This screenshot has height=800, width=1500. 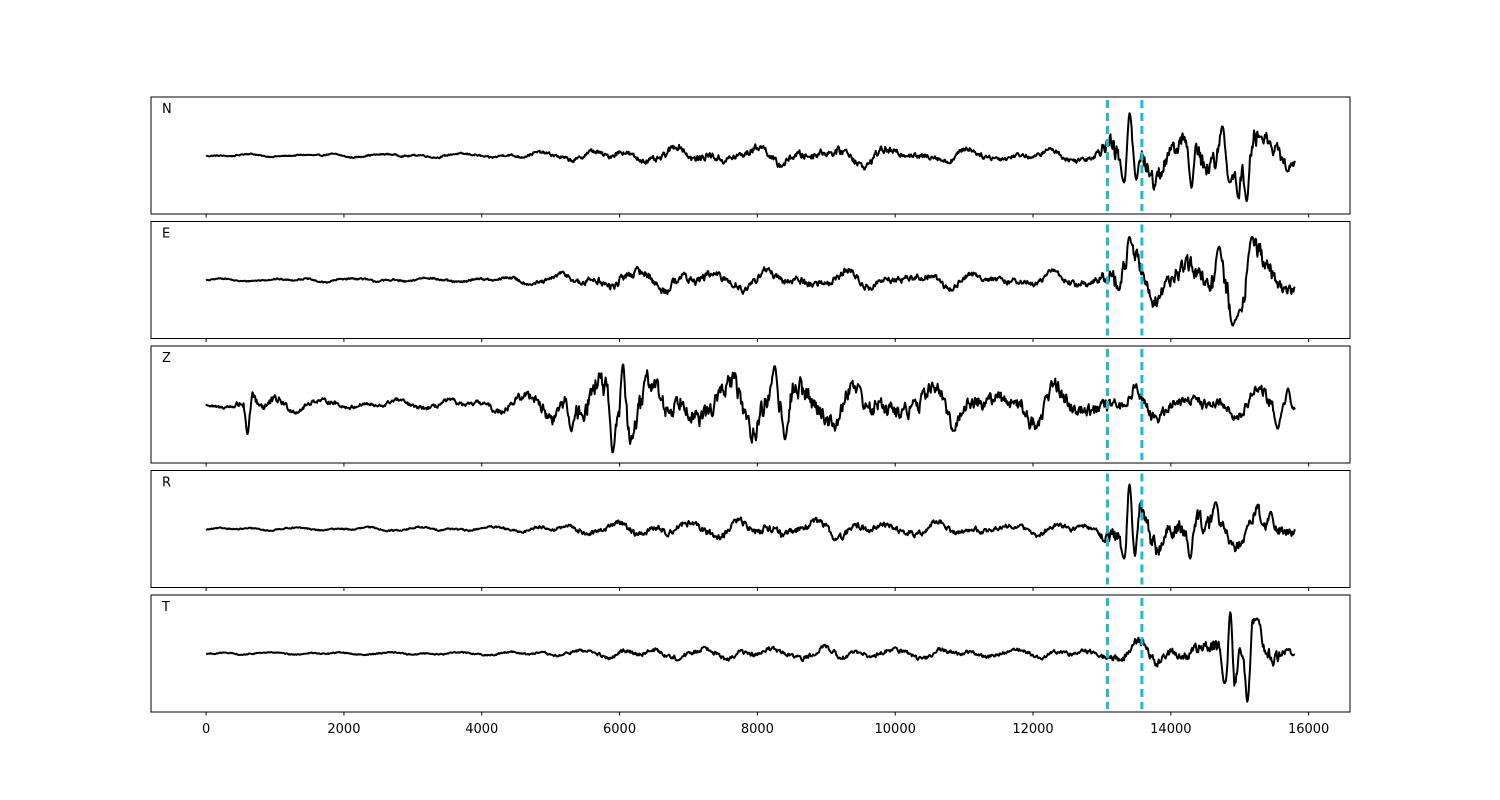 I want to click on panel-label: T, so click(x=165, y=607).